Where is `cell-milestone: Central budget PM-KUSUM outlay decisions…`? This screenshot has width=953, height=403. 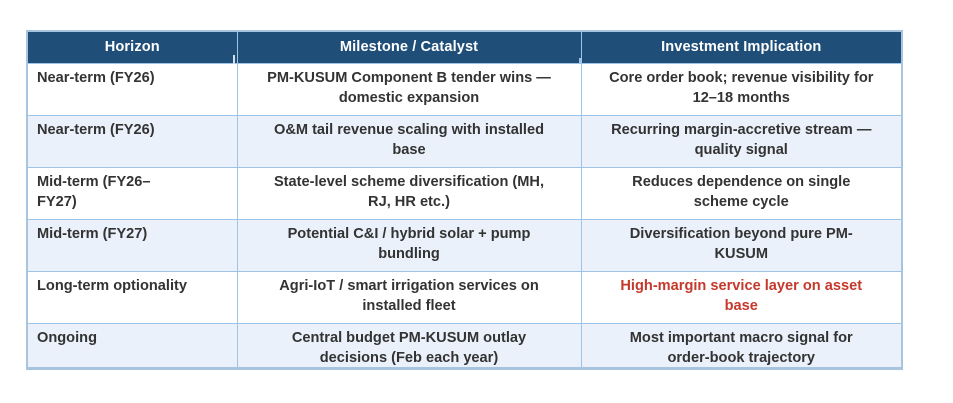
cell-milestone: Central budget PM-KUSUM outlay decisions… is located at coordinates (409, 345).